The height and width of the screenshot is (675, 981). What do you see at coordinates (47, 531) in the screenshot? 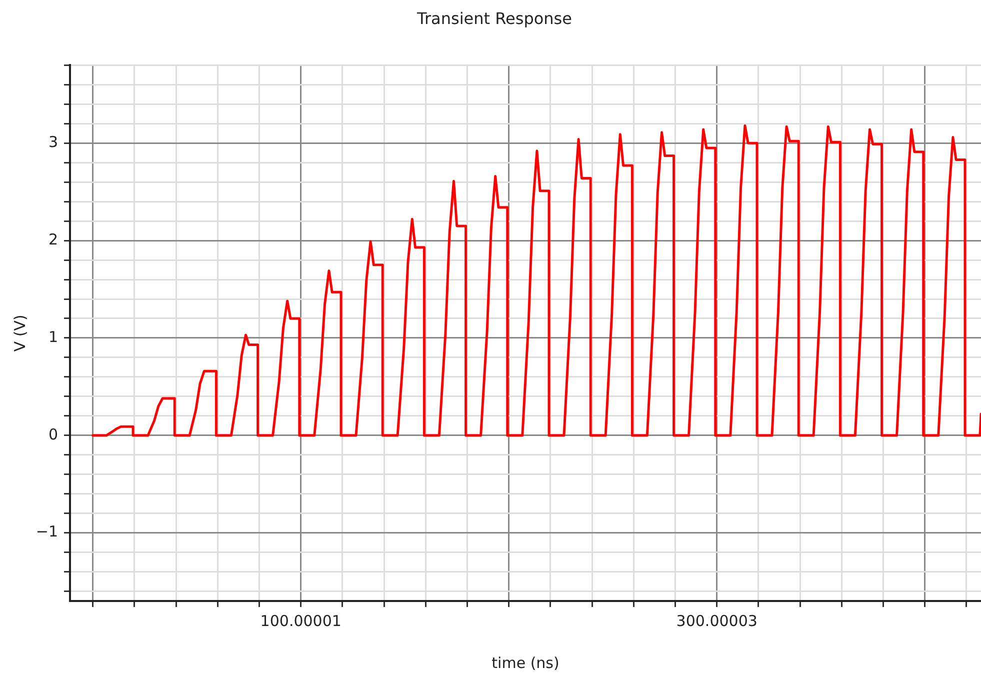
I see `y-tick-label: −1` at bounding box center [47, 531].